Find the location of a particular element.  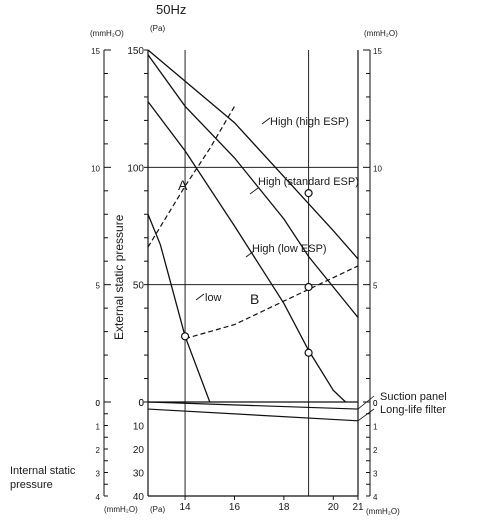

x-tick-label: 14 is located at coordinates (185, 507).